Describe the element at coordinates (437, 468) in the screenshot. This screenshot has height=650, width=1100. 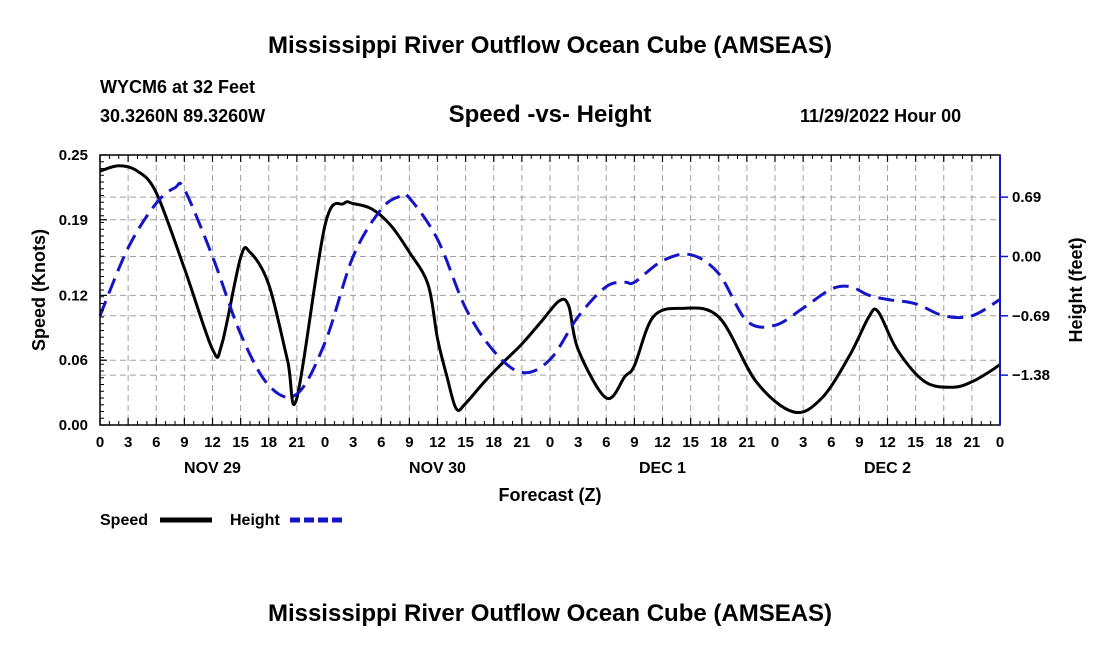
I see `day-label: NOV 30` at that location.